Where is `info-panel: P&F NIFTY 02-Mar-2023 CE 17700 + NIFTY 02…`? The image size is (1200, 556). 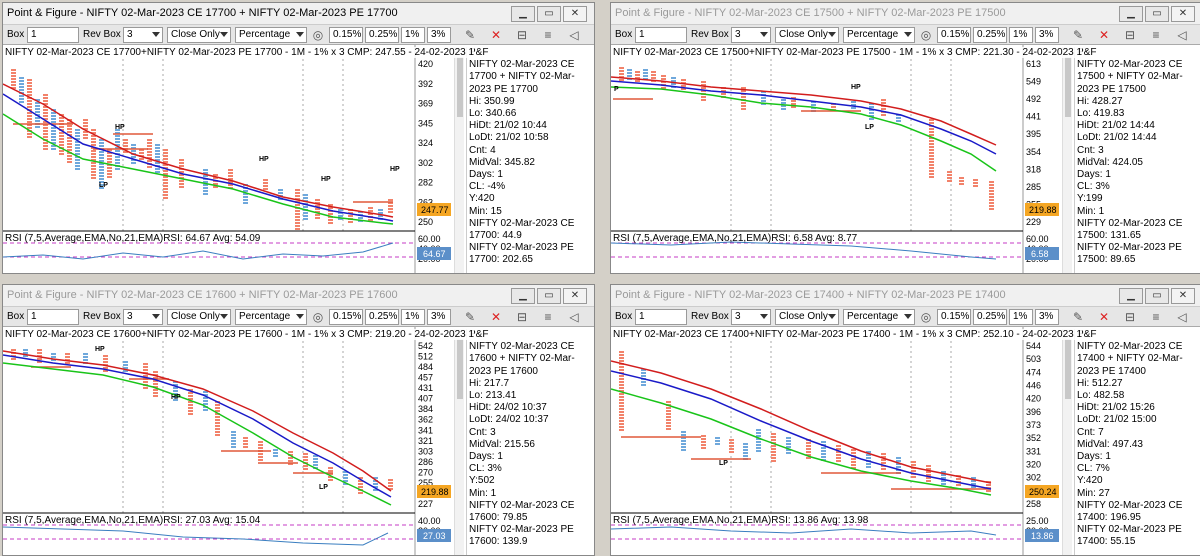 info-panel: P&F NIFTY 02-Mar-2023 CE 17700 + NIFTY 02… is located at coordinates (530, 160).